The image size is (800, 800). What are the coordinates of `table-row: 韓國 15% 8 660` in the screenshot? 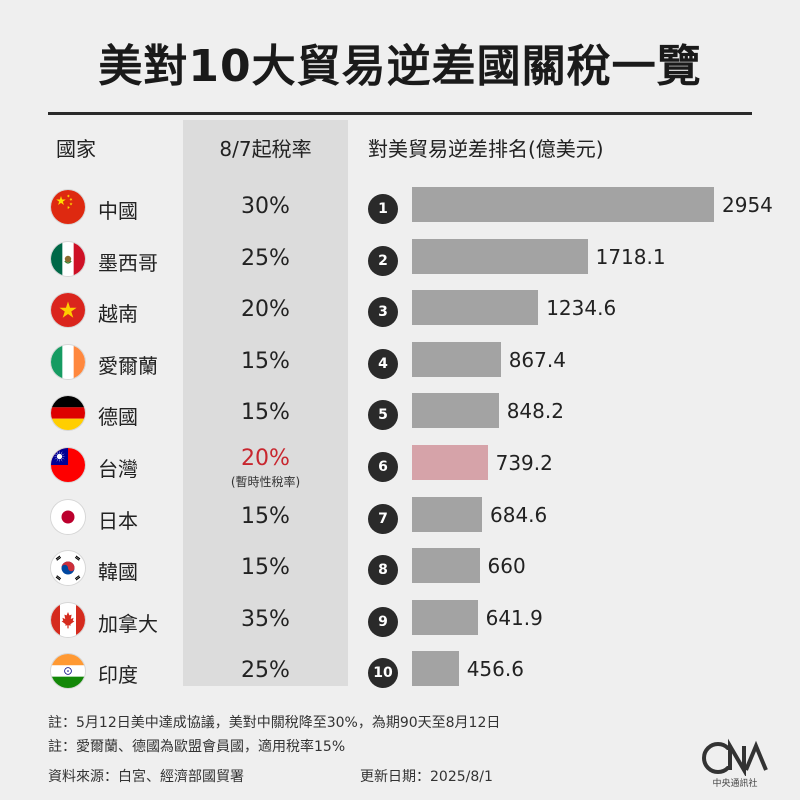 It's located at (400, 569).